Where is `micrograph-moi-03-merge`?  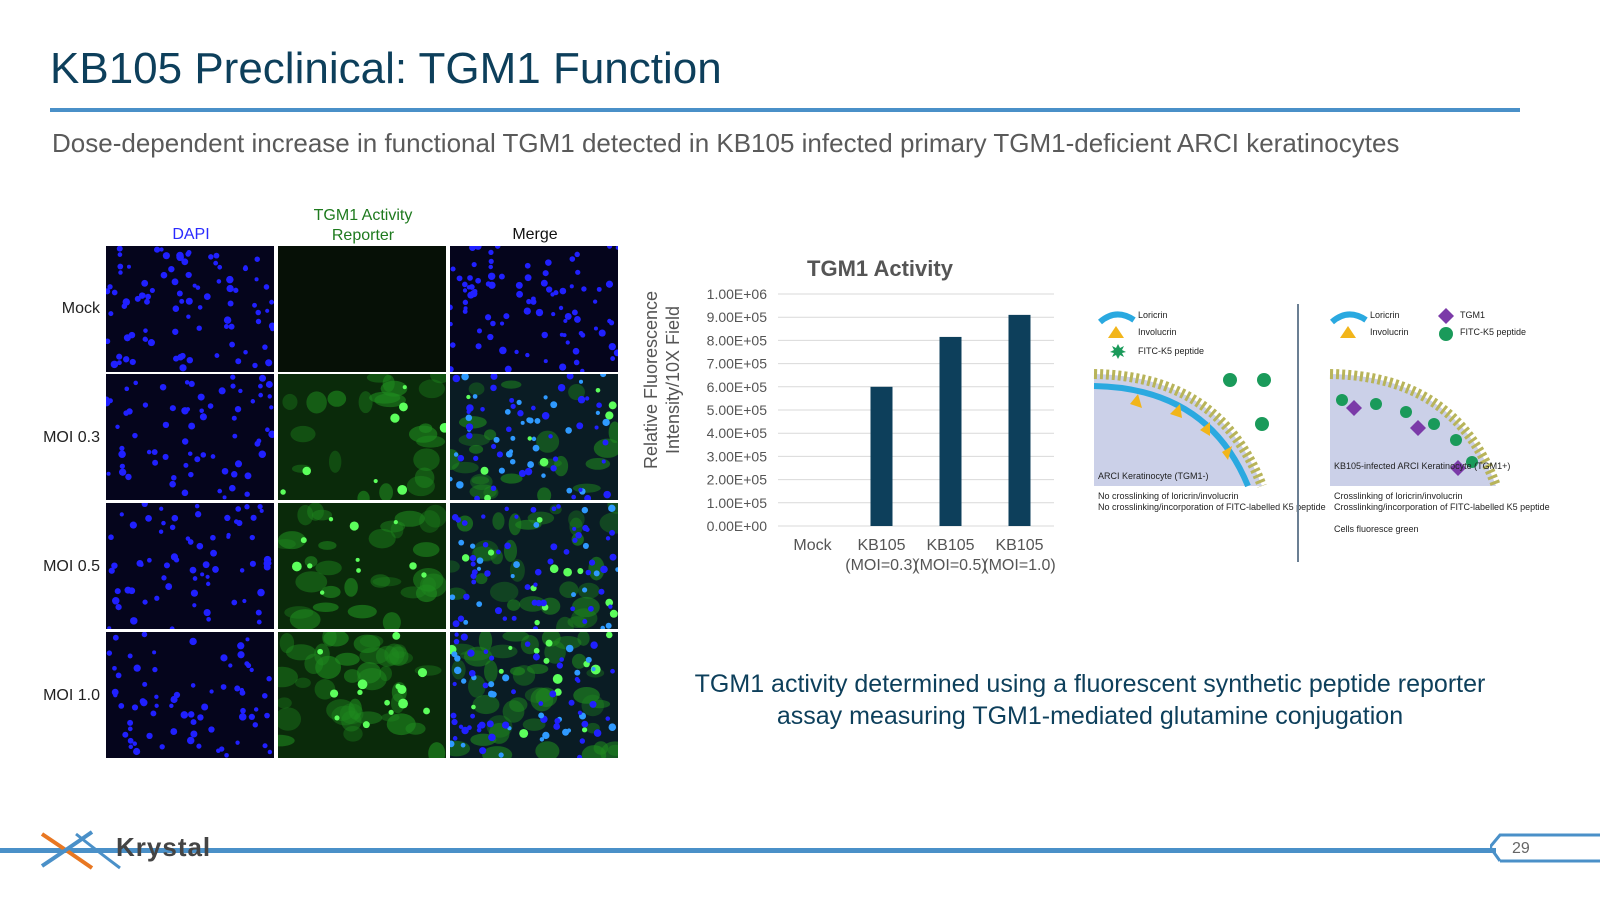
micrograph-moi-03-merge is located at coordinates (534, 437).